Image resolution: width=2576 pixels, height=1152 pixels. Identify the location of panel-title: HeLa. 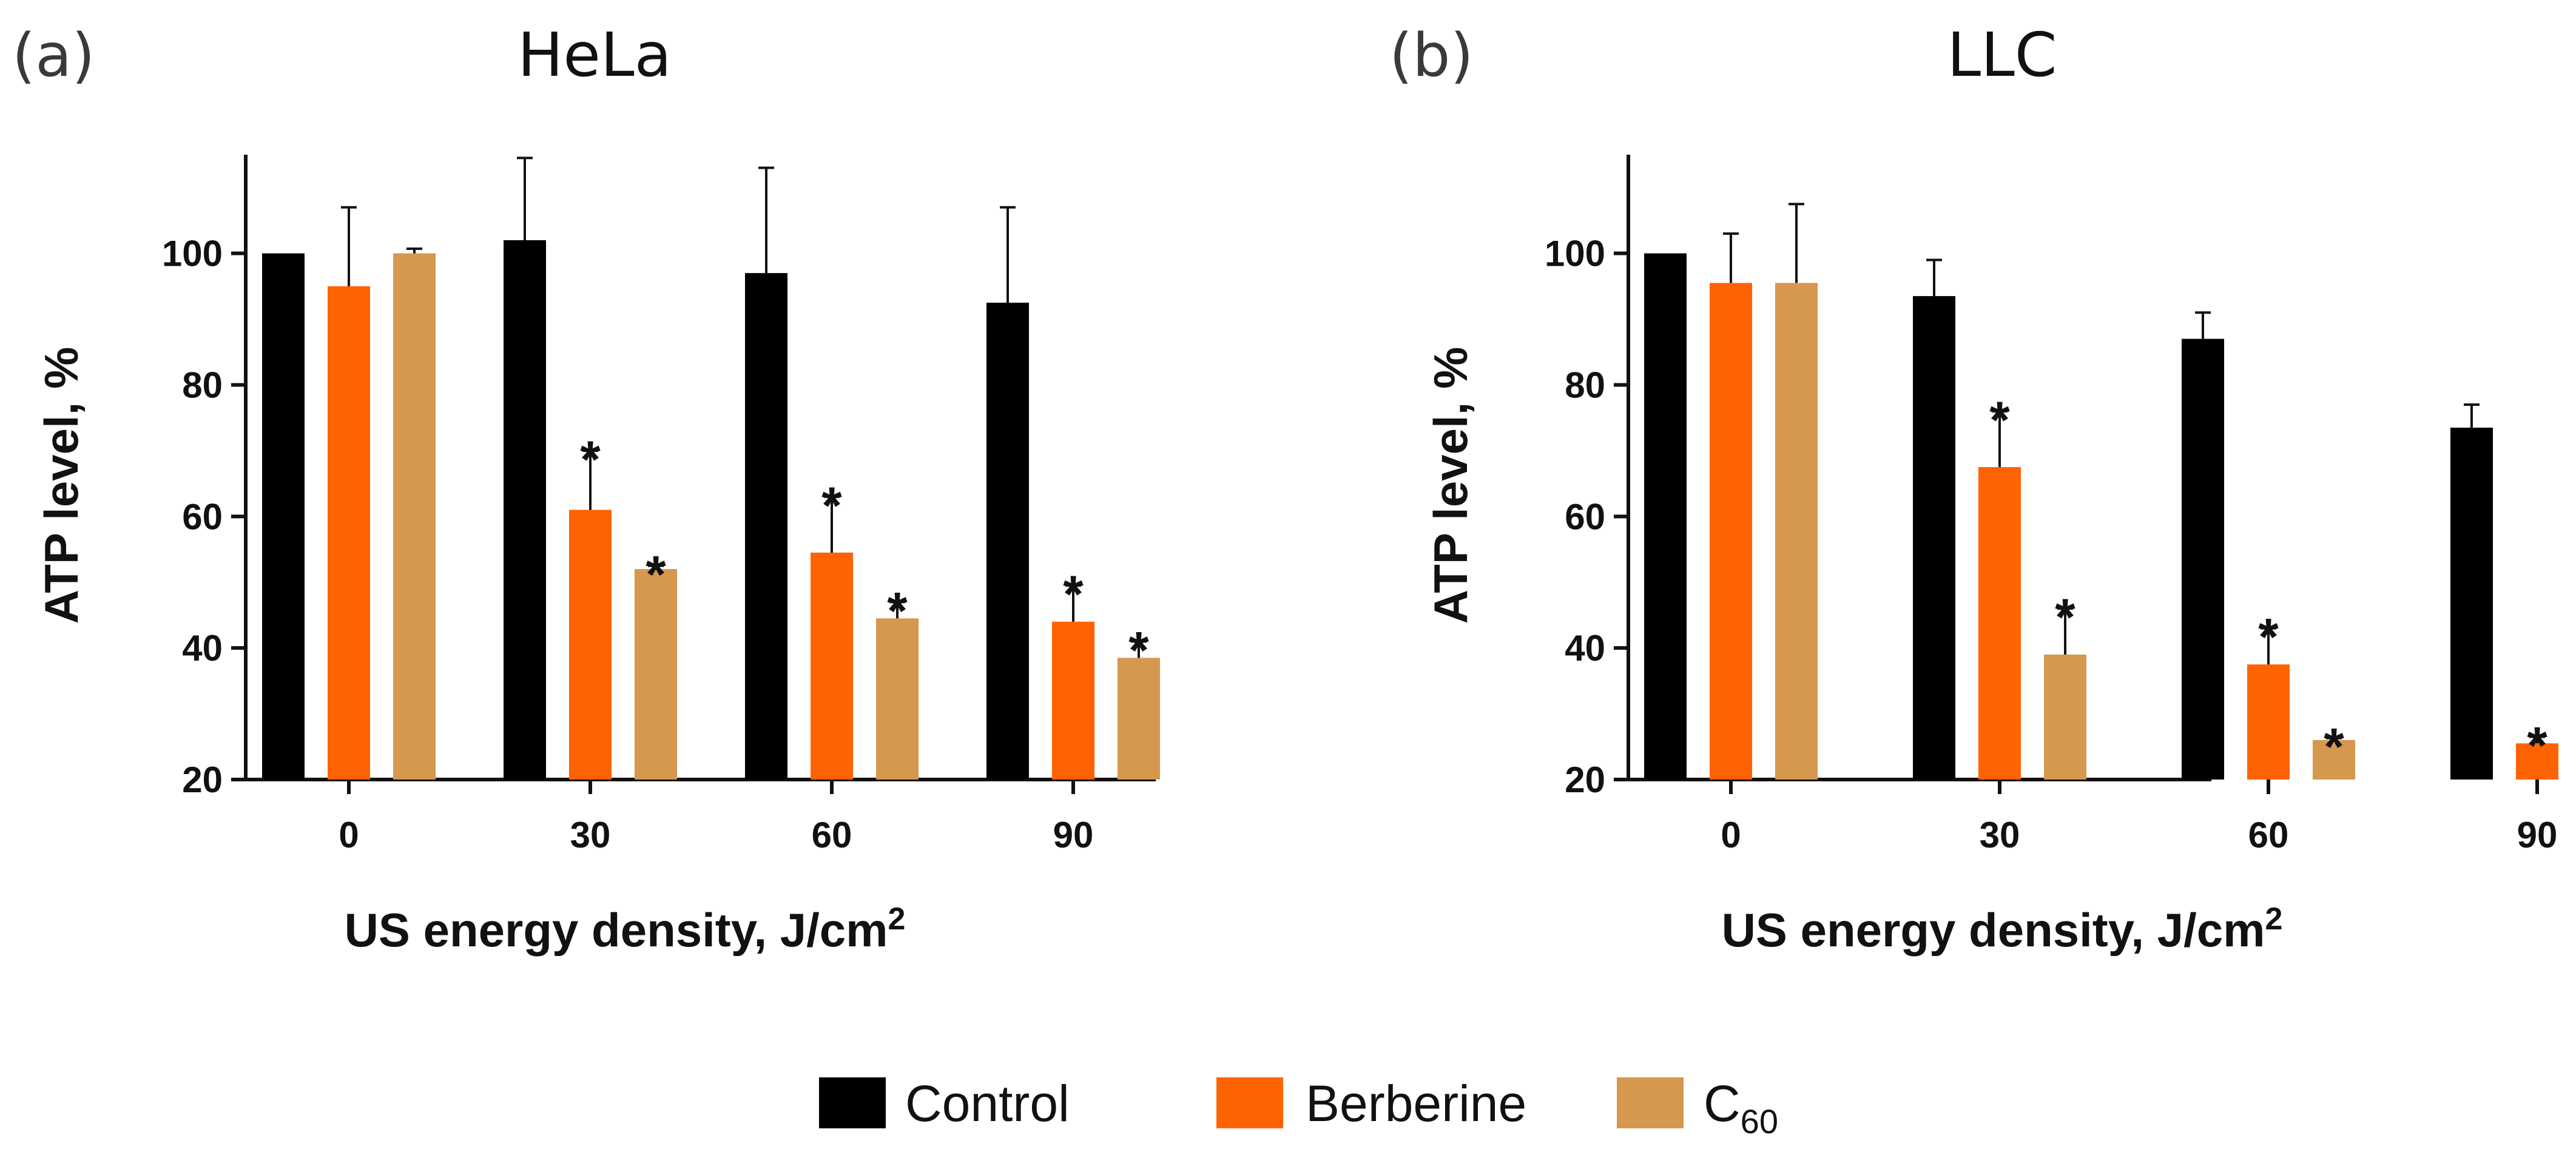
(595, 55).